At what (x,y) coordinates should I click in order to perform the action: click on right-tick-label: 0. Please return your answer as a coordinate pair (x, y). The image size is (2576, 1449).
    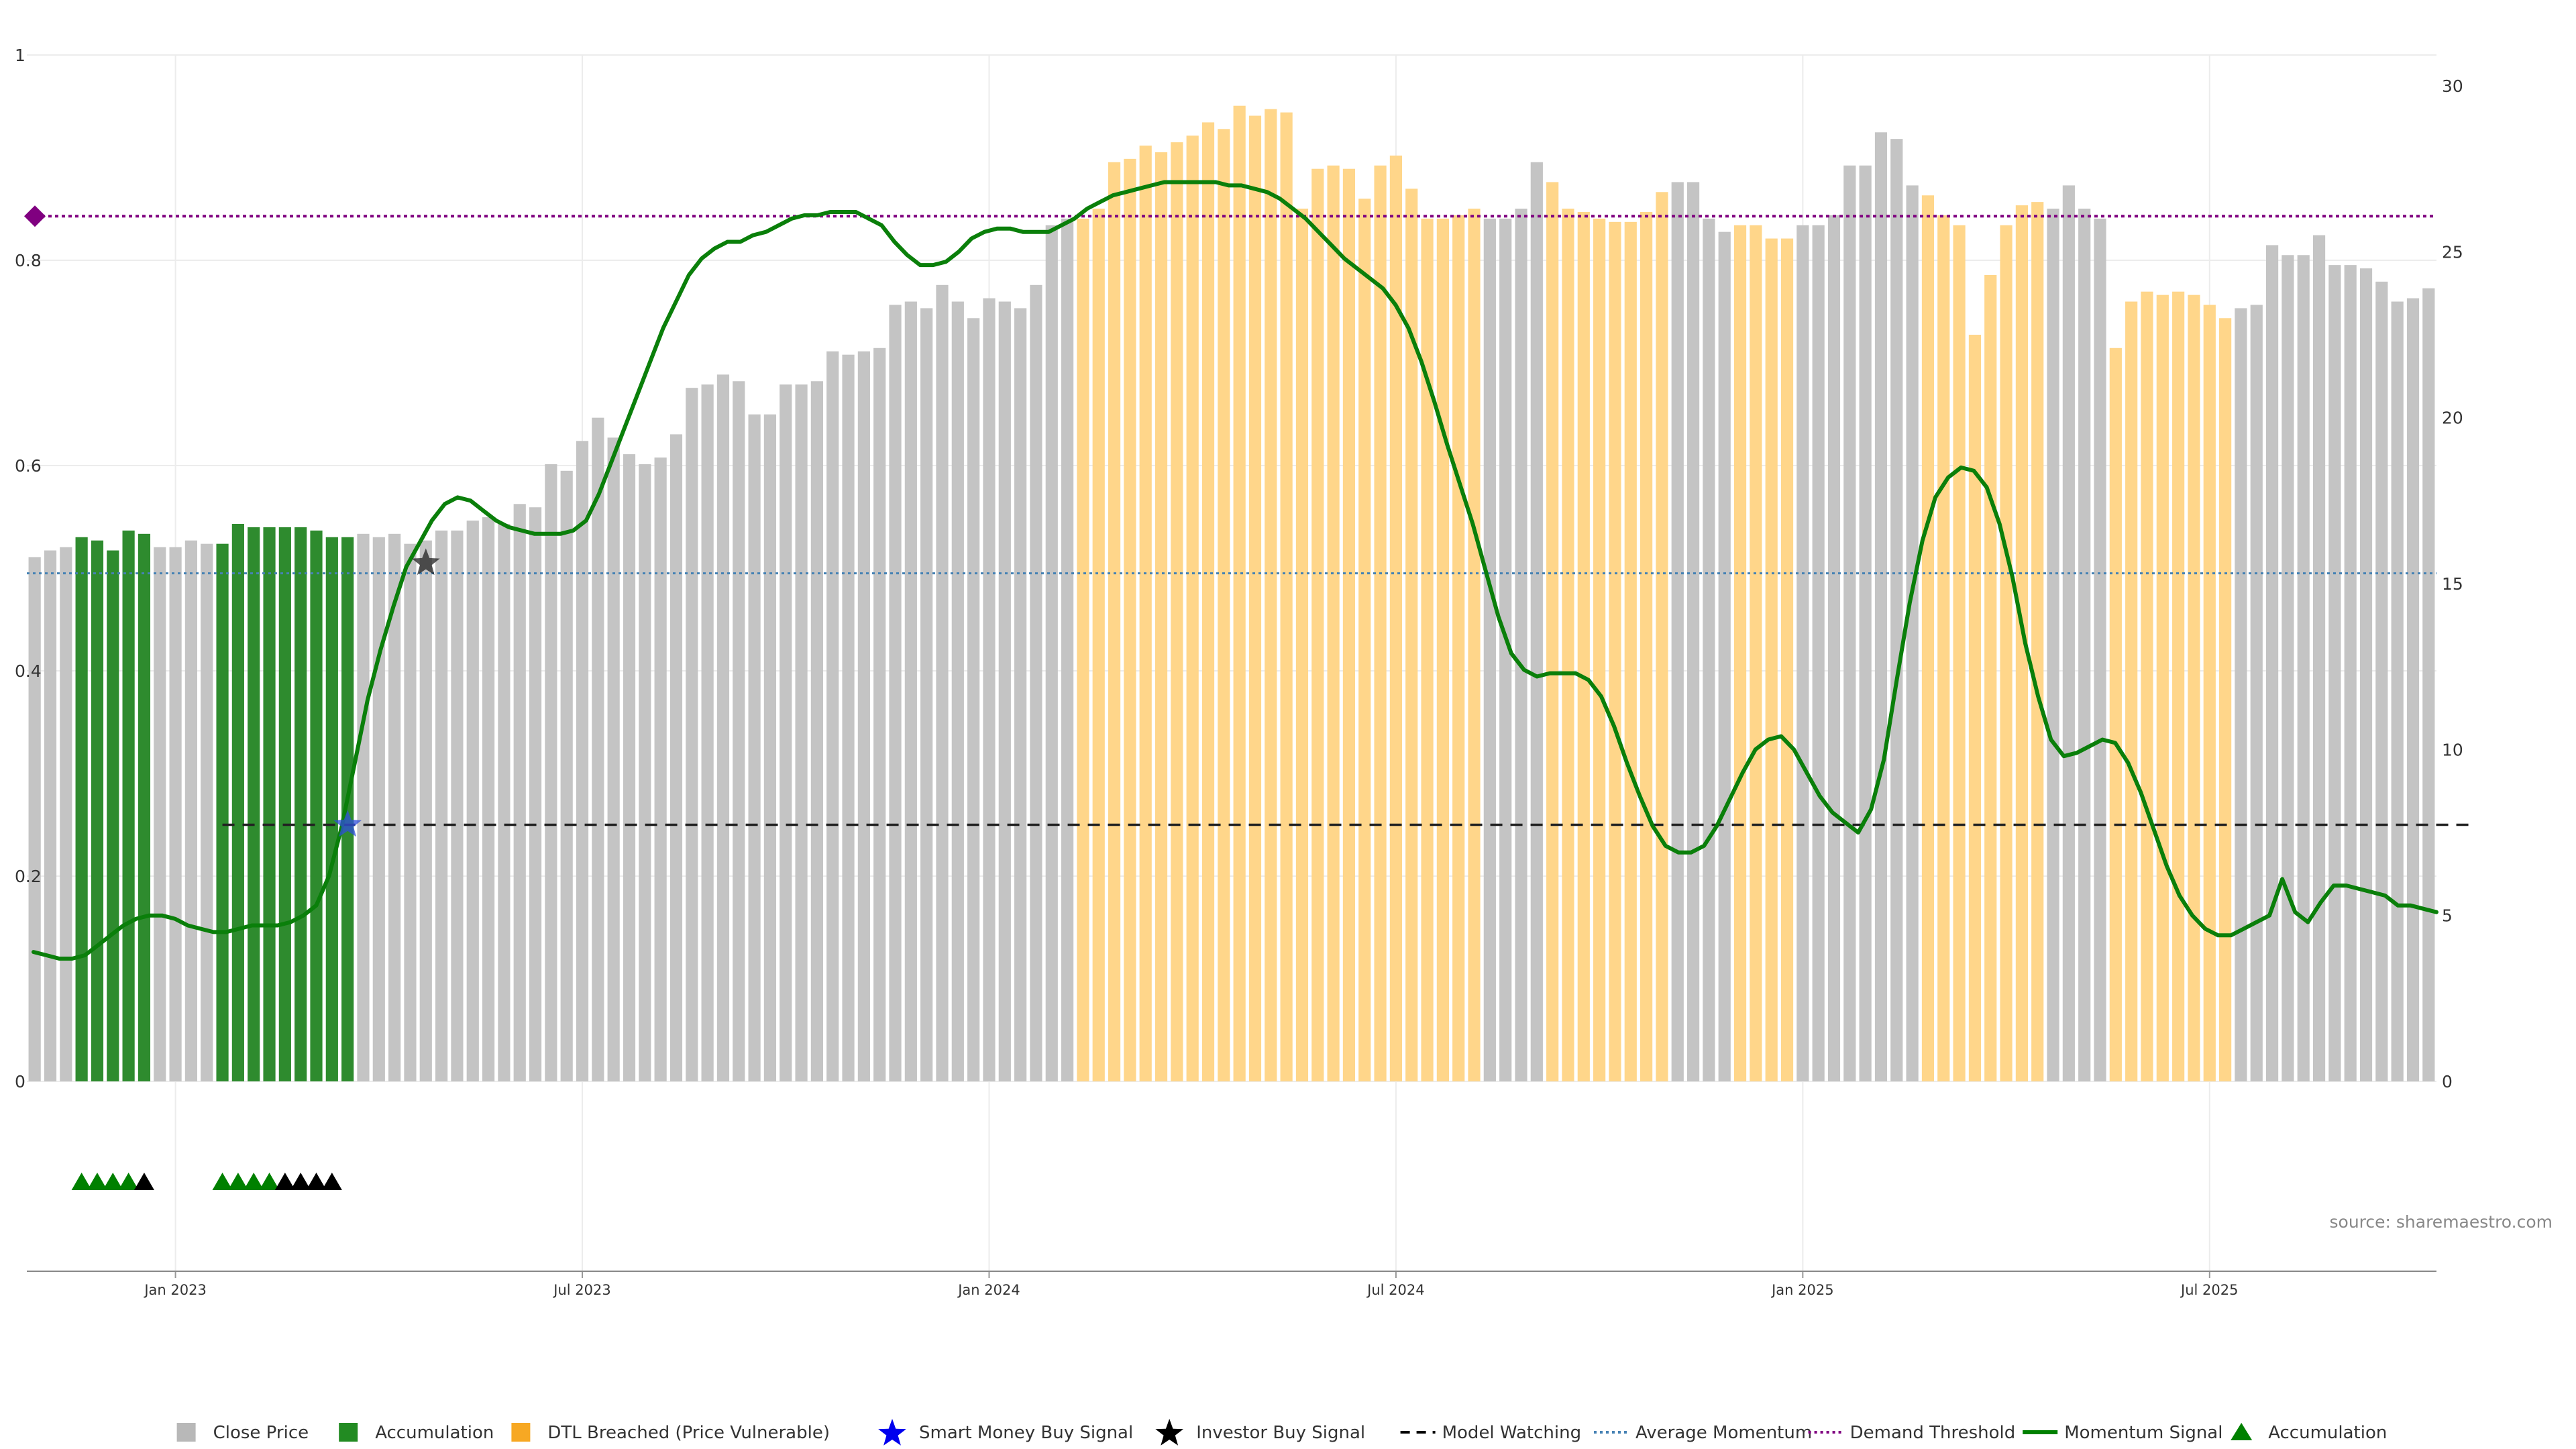
    Looking at the image, I should click on (2447, 1081).